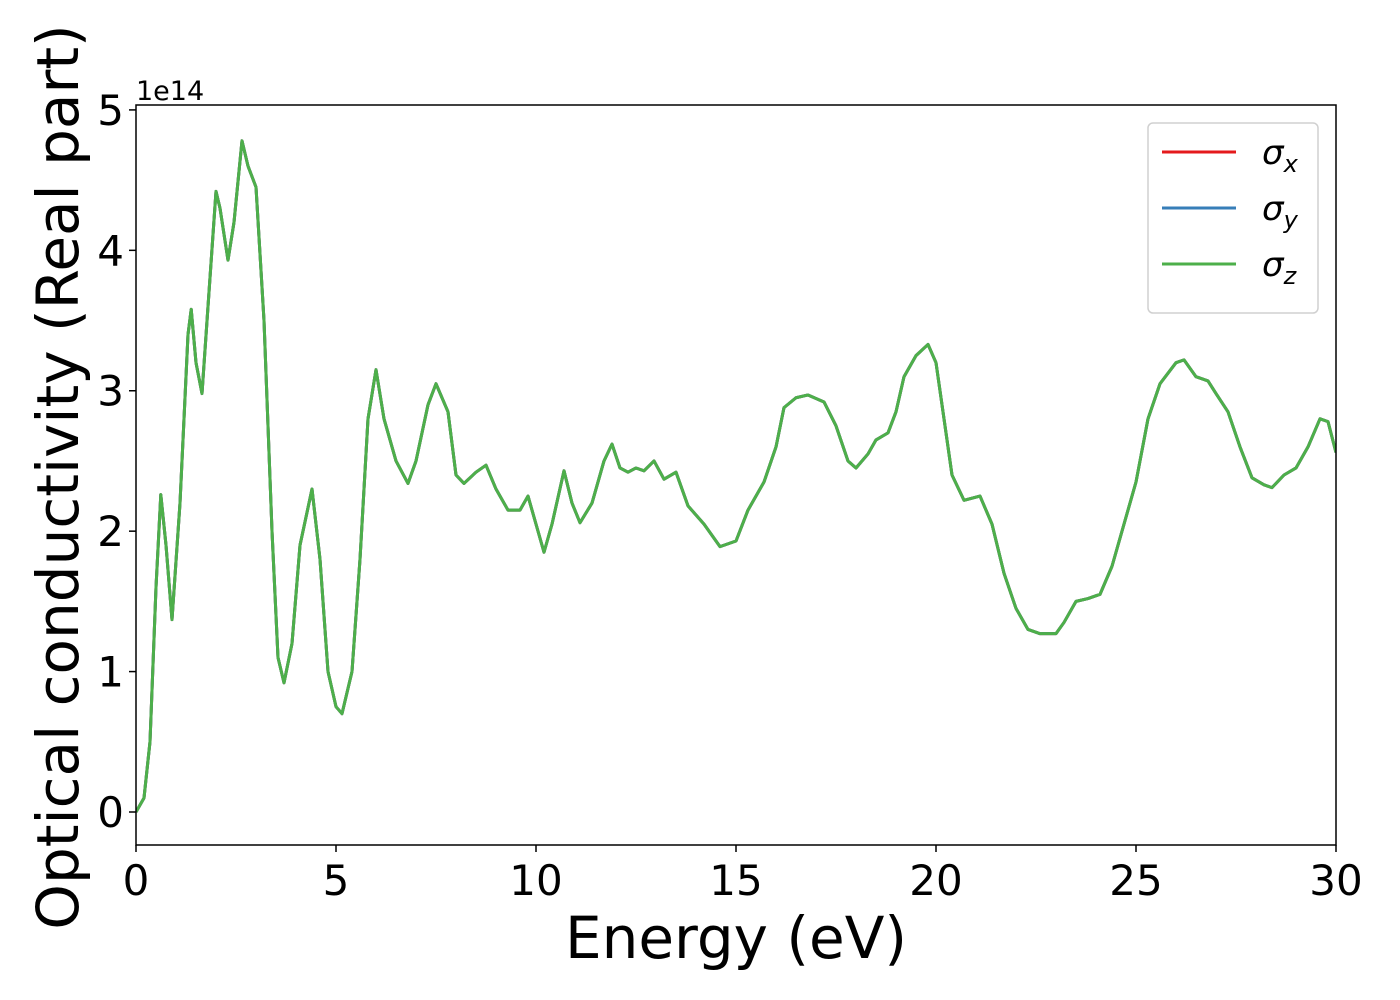  I want to click on y-tick-label: 2, so click(110, 531).